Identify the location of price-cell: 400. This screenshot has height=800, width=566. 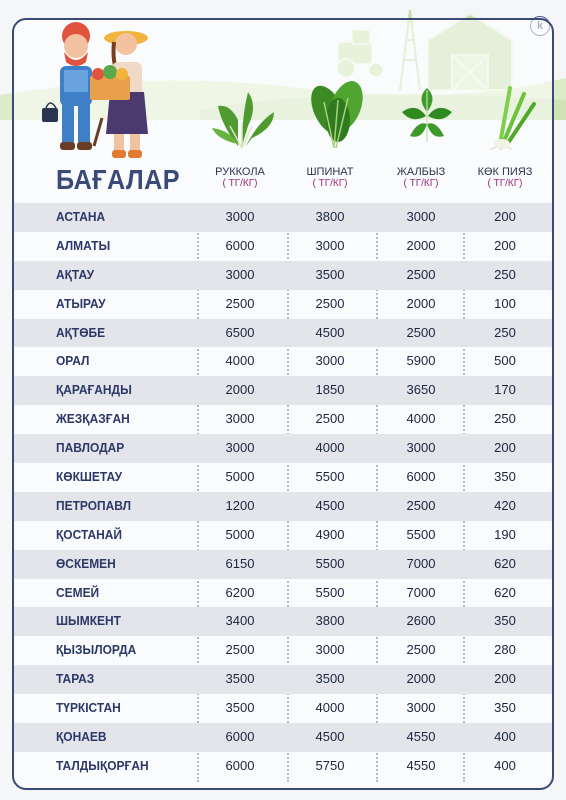
(505, 737).